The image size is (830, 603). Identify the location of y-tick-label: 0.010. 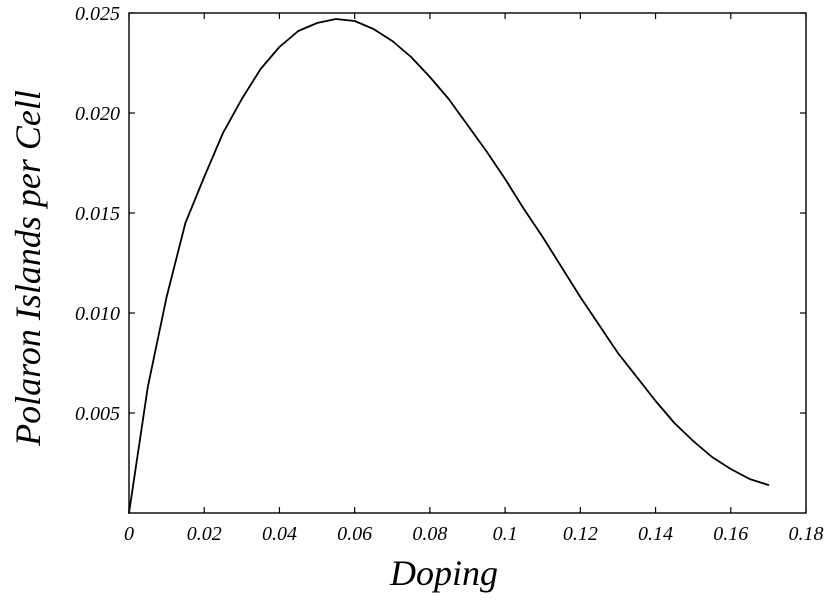
(97, 314).